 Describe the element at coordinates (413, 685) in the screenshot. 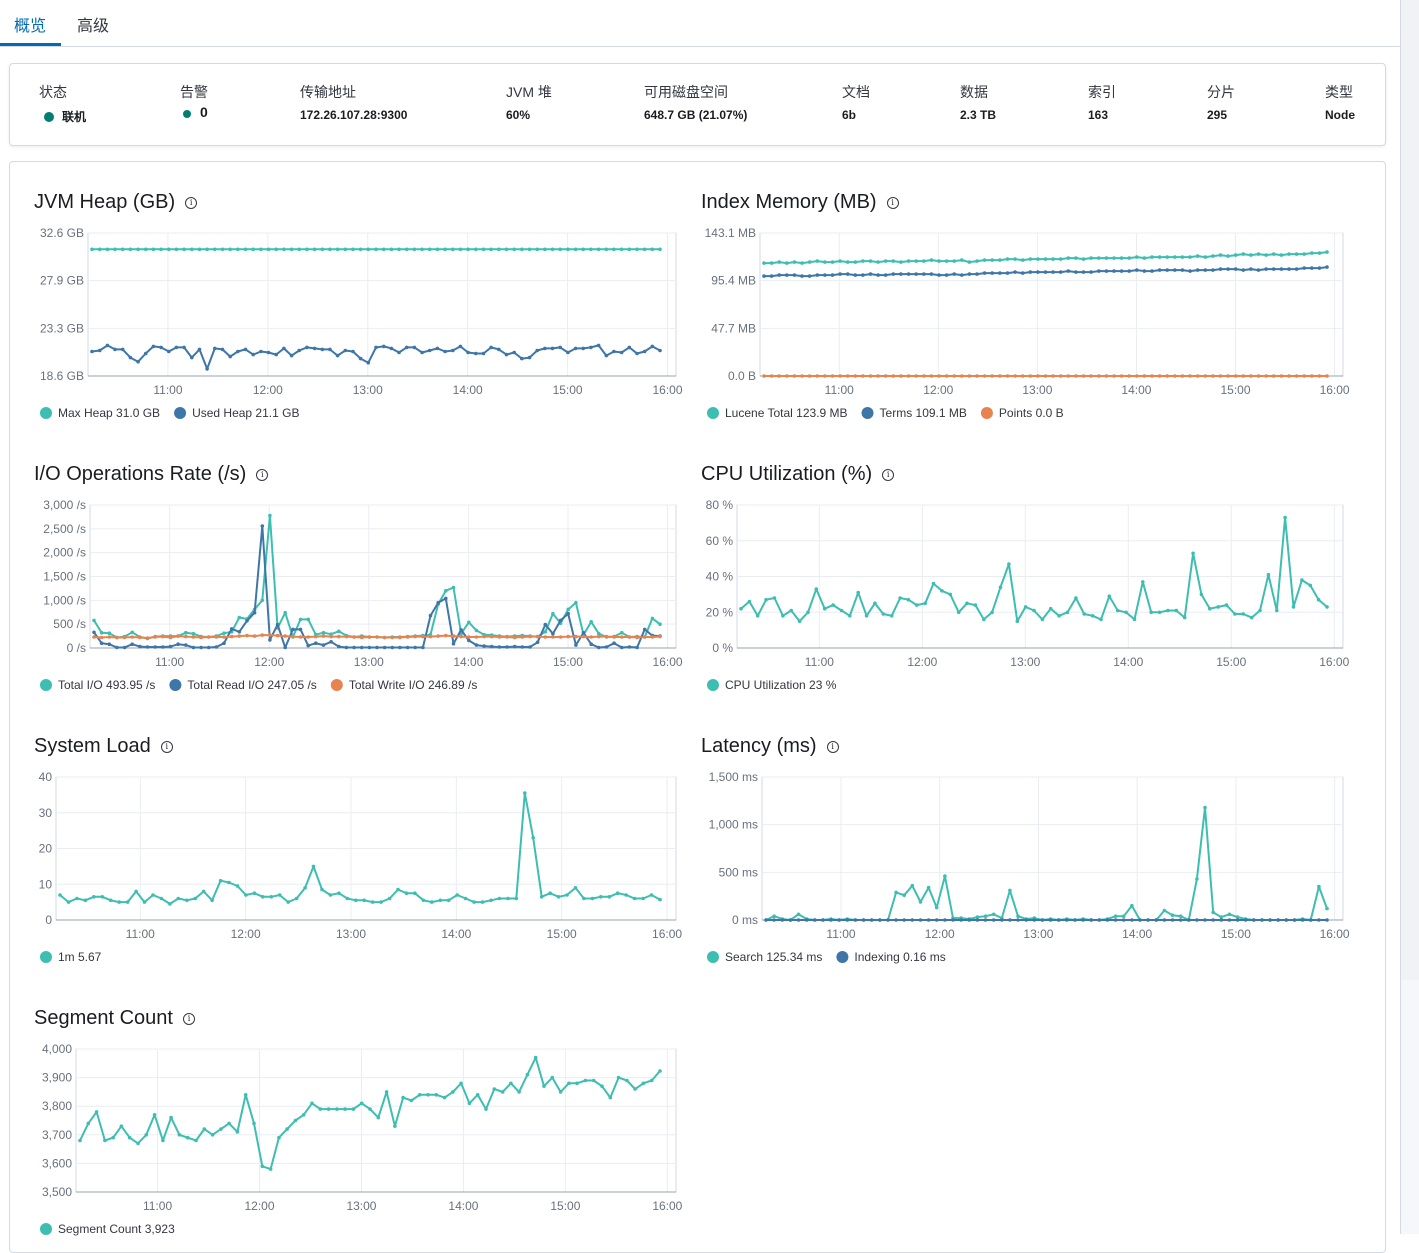

I see `legend-item: Total Write I/O 246.89 /s` at that location.